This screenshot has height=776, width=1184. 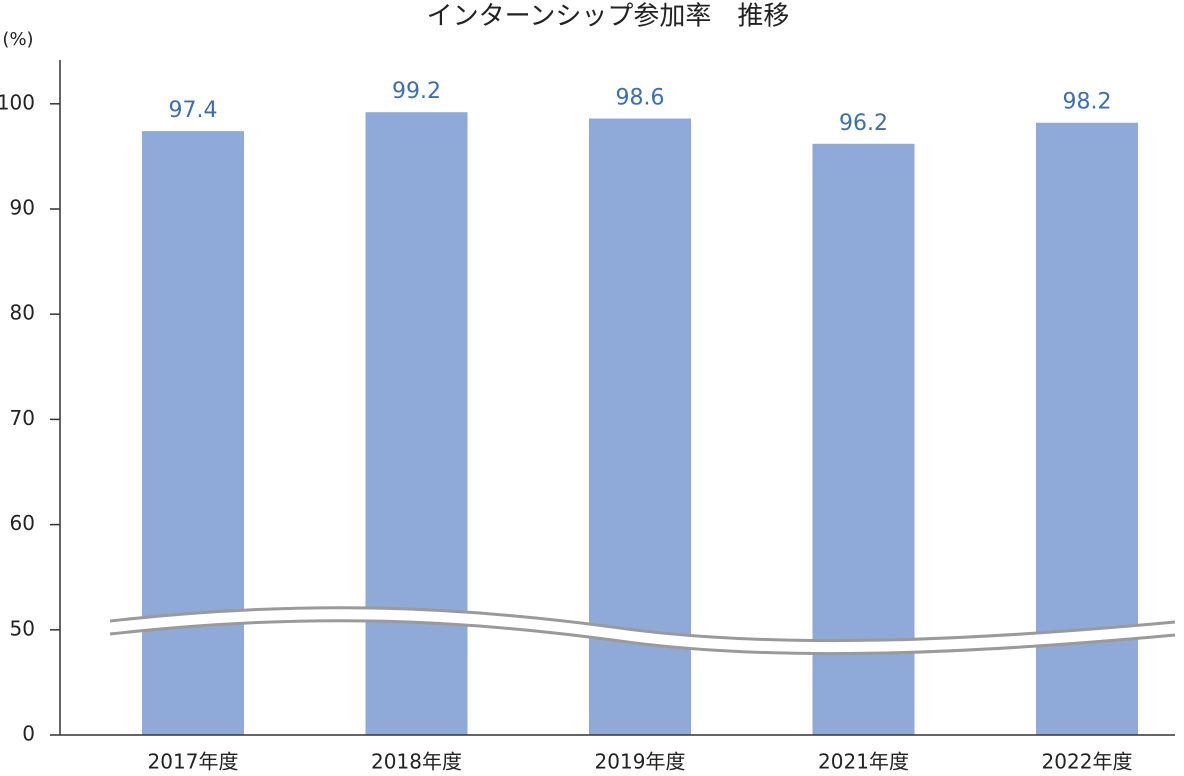 What do you see at coordinates (28, 734) in the screenshot?
I see `y-tick-label: 0` at bounding box center [28, 734].